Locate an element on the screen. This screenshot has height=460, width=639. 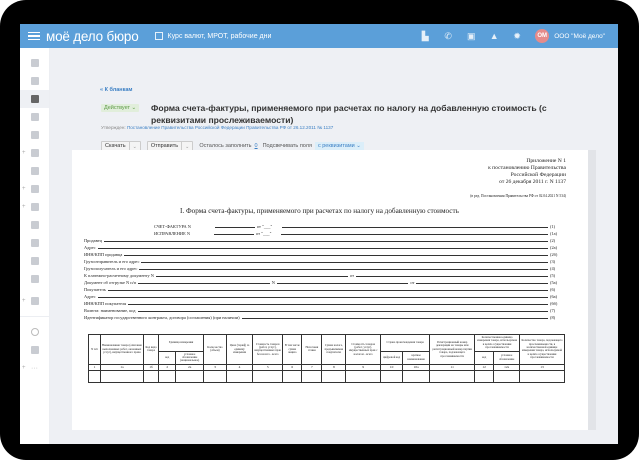
sidebar-item-business is located at coordinates (34, 81).